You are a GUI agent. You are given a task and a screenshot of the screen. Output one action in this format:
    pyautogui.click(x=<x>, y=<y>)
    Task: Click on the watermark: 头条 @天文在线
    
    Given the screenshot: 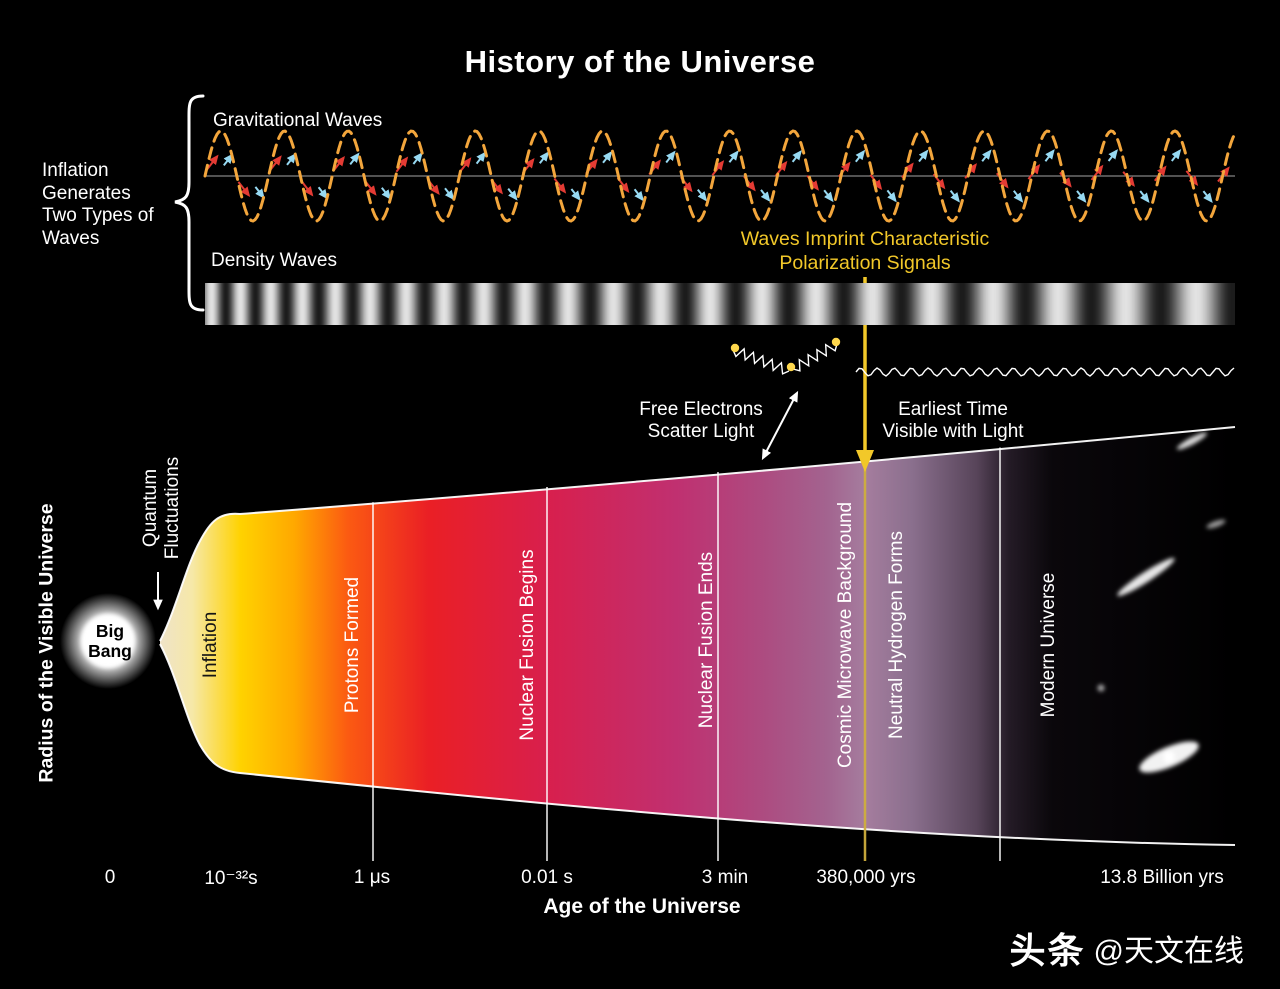 What is the action you would take?
    pyautogui.click(x=1127, y=948)
    